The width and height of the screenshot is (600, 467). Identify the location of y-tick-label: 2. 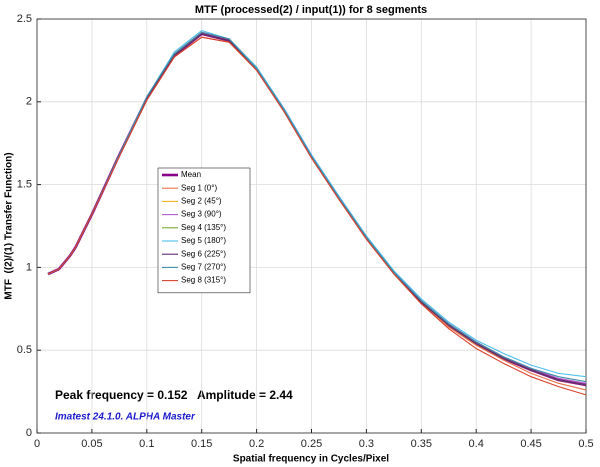
(29, 102).